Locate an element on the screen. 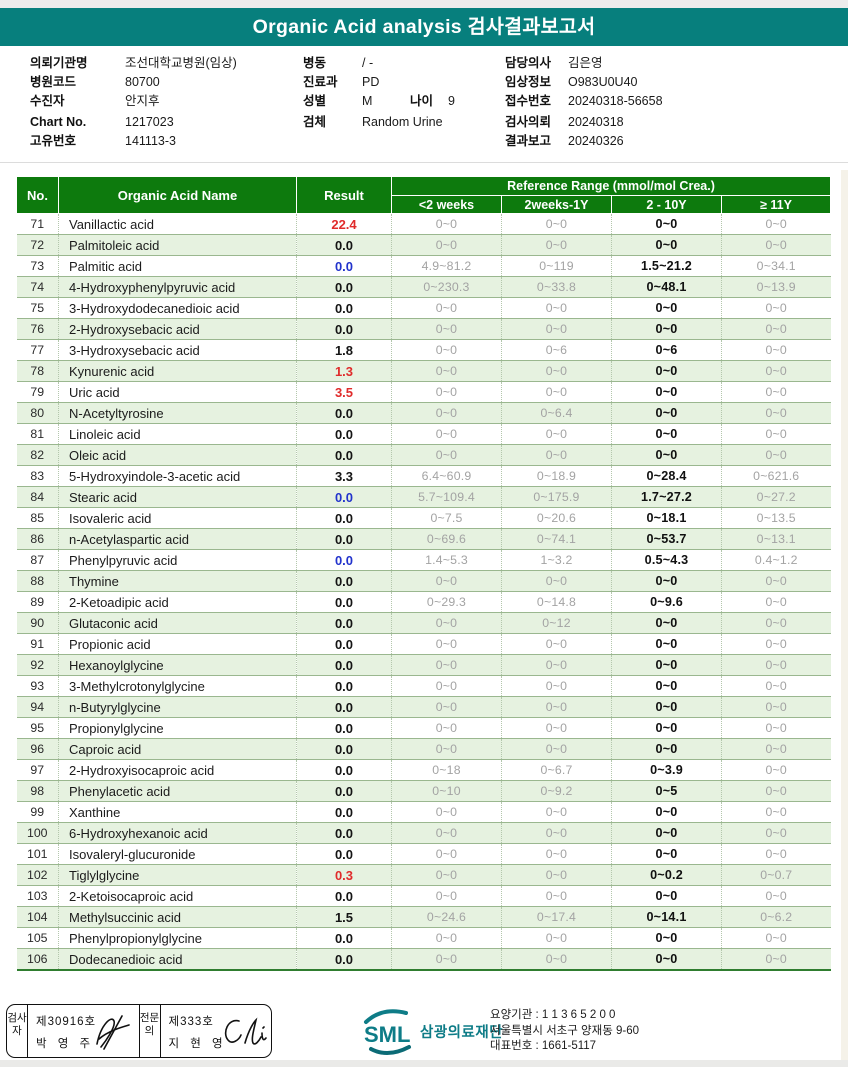 The image size is (848, 1067). info-value: 20240318 is located at coordinates (596, 122).